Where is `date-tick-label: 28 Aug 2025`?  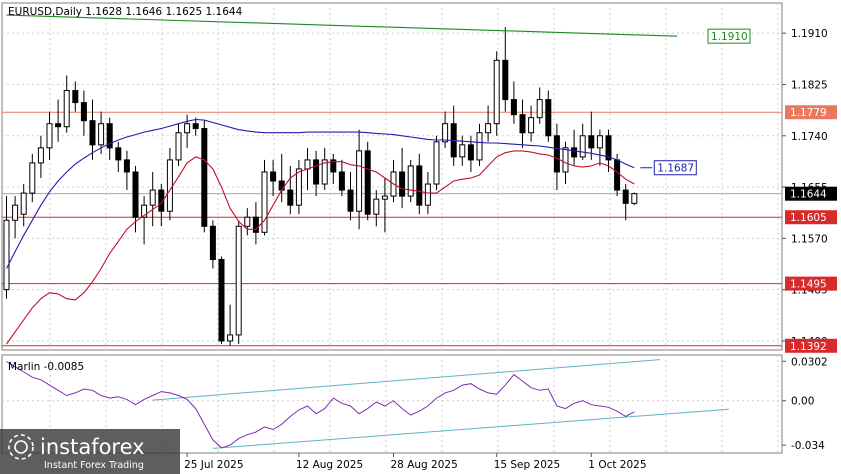
date-tick-label: 28 Aug 2025 is located at coordinates (424, 465).